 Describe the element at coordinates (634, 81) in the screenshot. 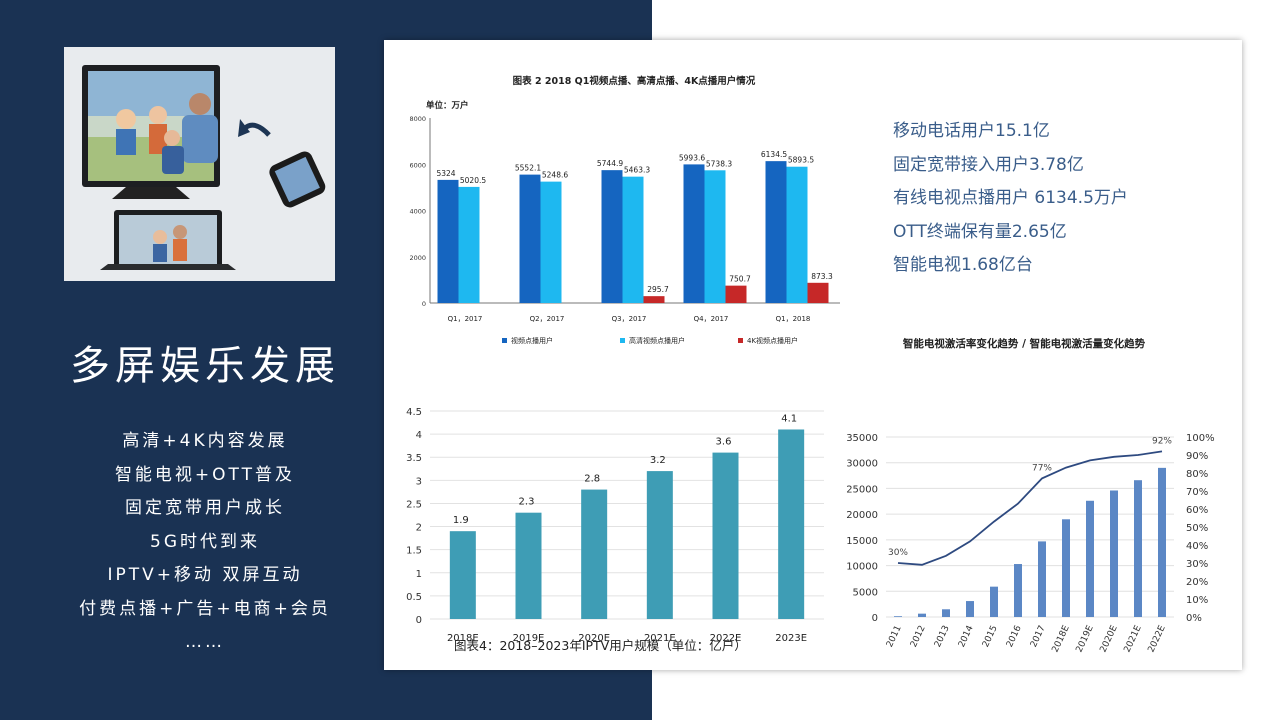

I see `chart1-title: 图表 2 2018 Q1视频点播、高清点播、4K点播用户情况` at that location.